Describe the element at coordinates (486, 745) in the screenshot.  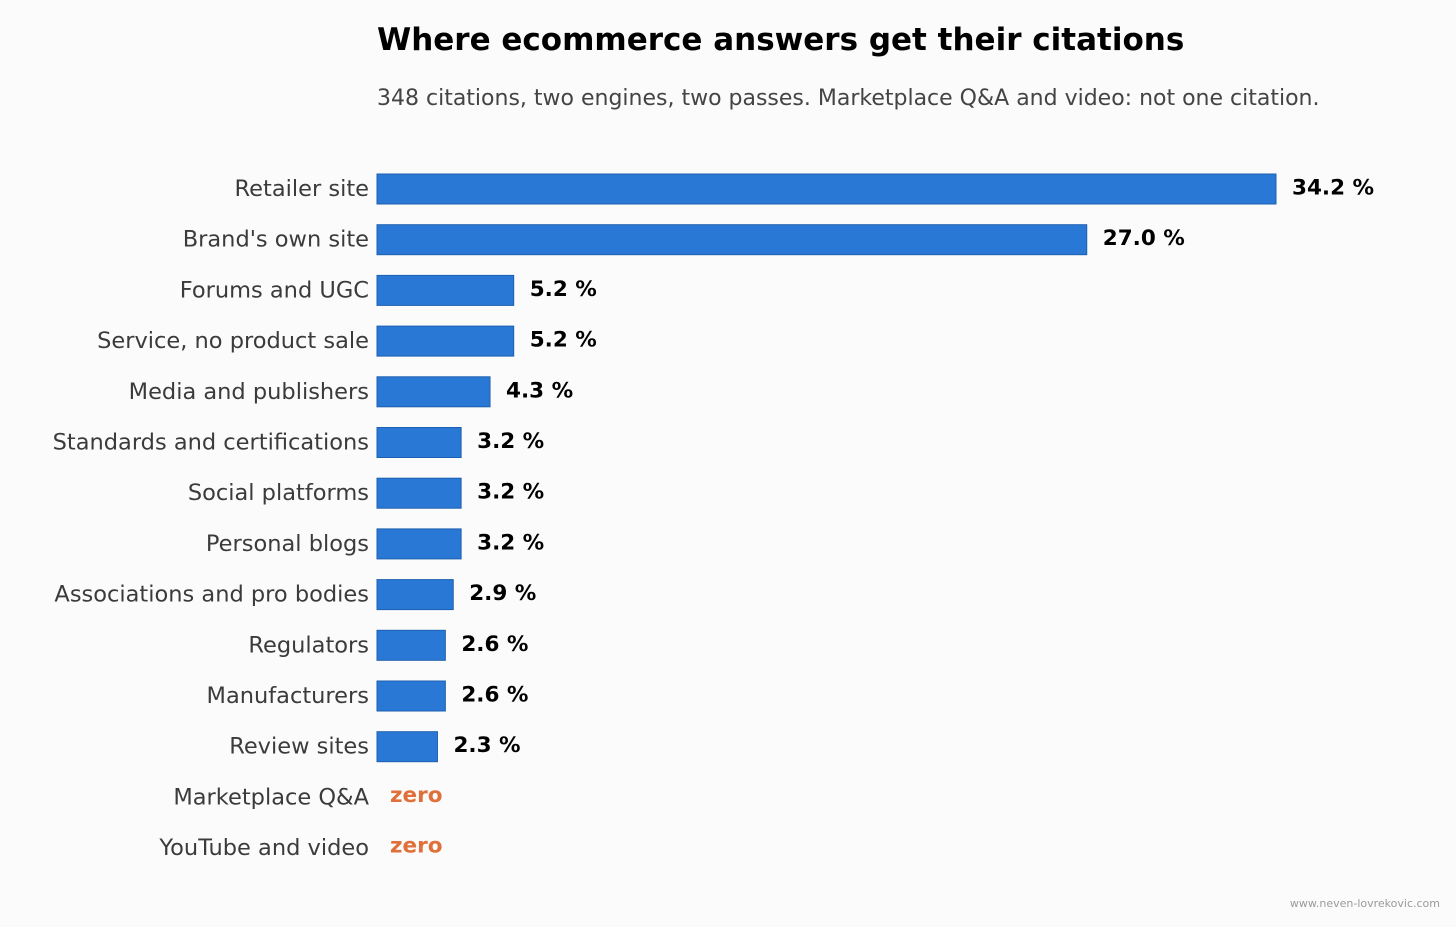
I see `value-label: 2.3 %` at that location.